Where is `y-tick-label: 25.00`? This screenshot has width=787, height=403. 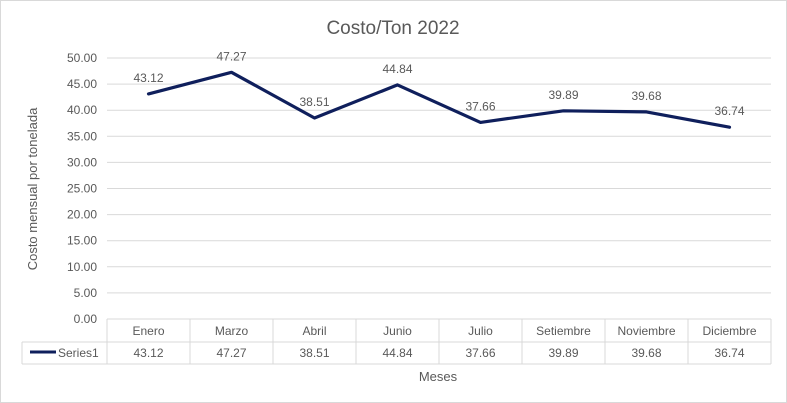 y-tick-label: 25.00 is located at coordinates (82, 189).